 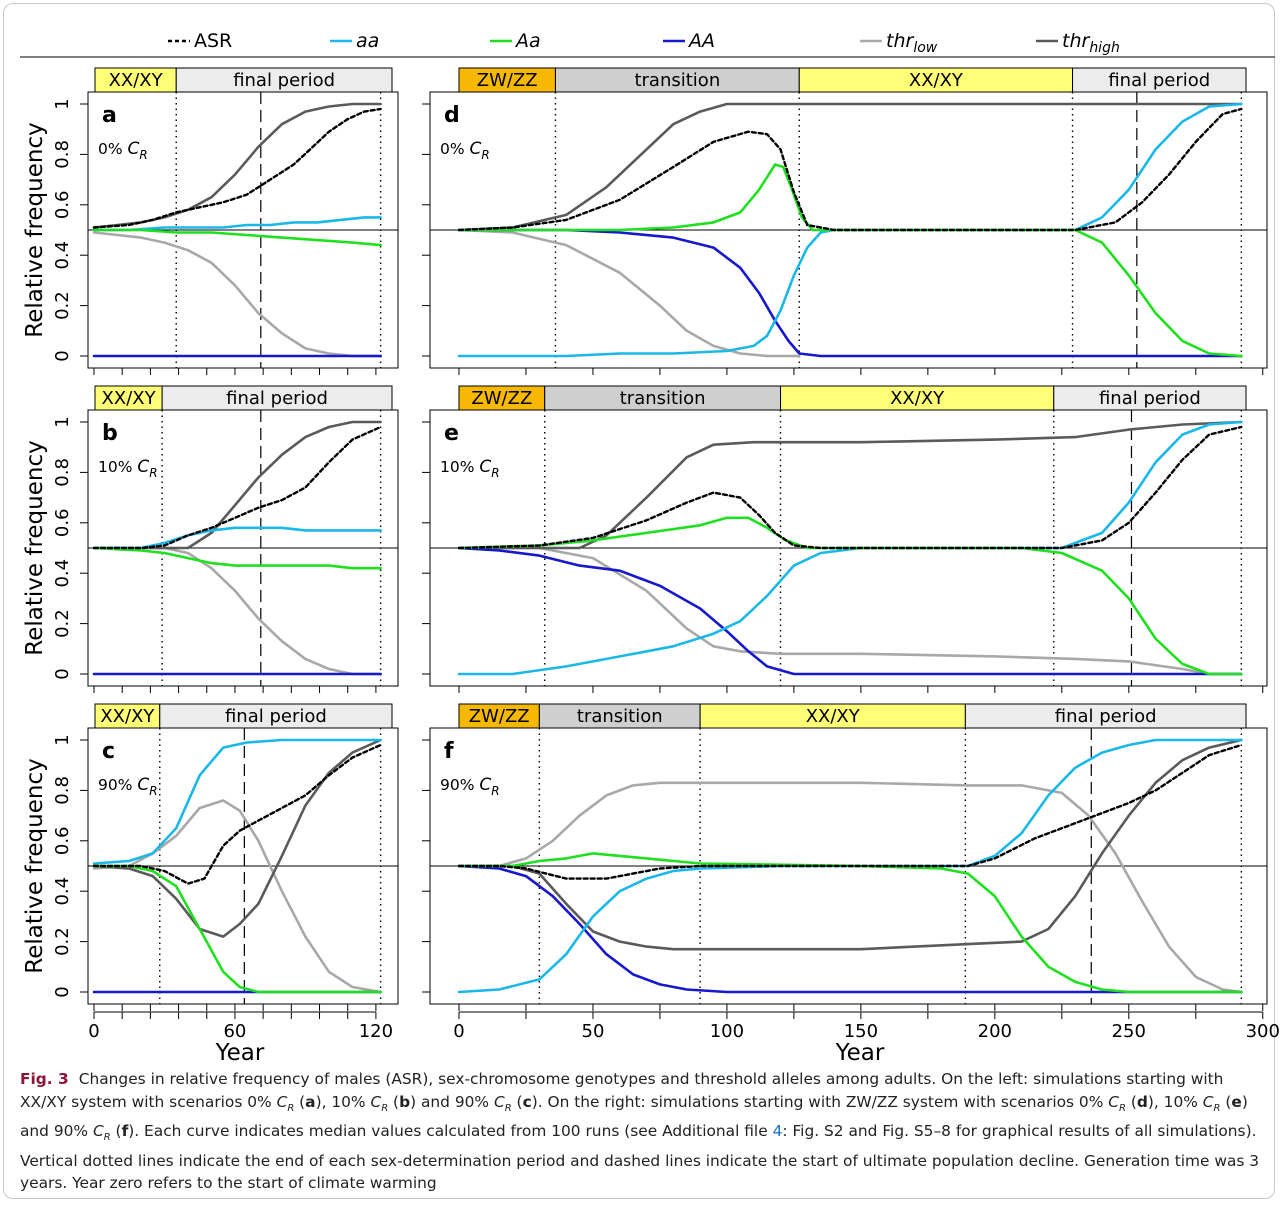 I want to click on x-tick-label: 100, so click(x=727, y=1031).